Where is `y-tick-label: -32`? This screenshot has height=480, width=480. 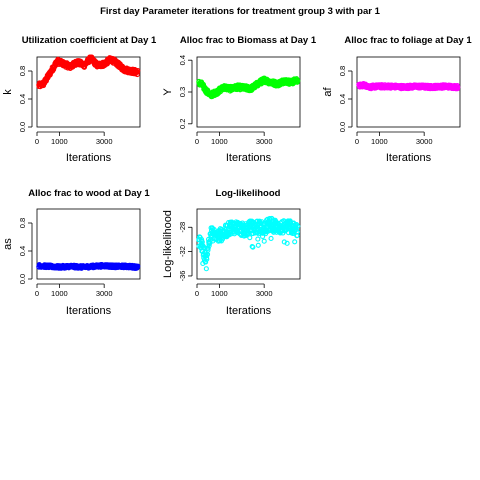
y-tick-label: -32 is located at coordinates (182, 251).